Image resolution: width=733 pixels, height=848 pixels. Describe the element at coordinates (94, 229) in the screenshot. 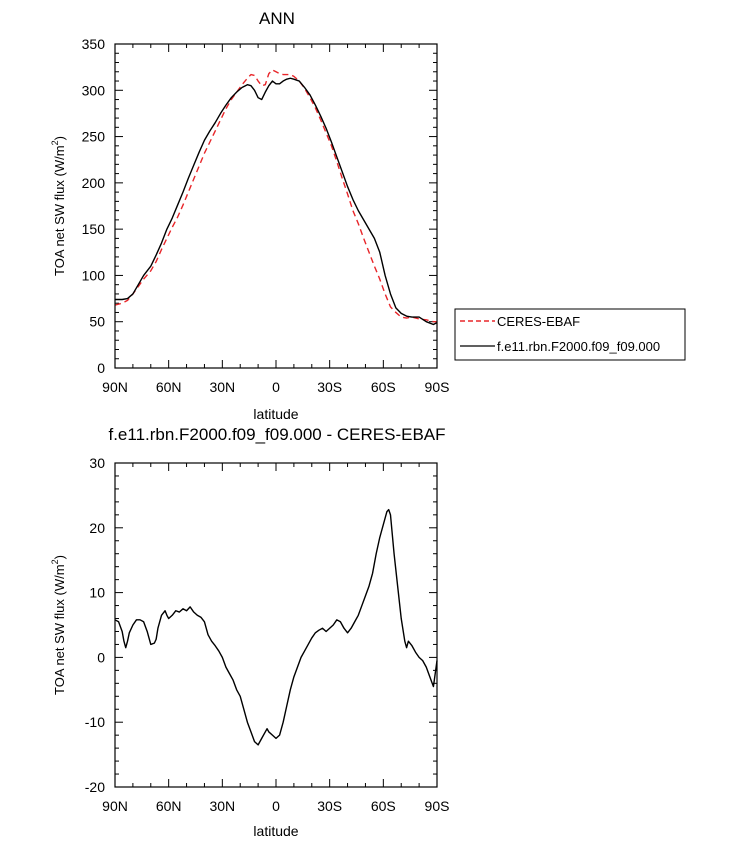

I see `y-tick-label: 150` at that location.